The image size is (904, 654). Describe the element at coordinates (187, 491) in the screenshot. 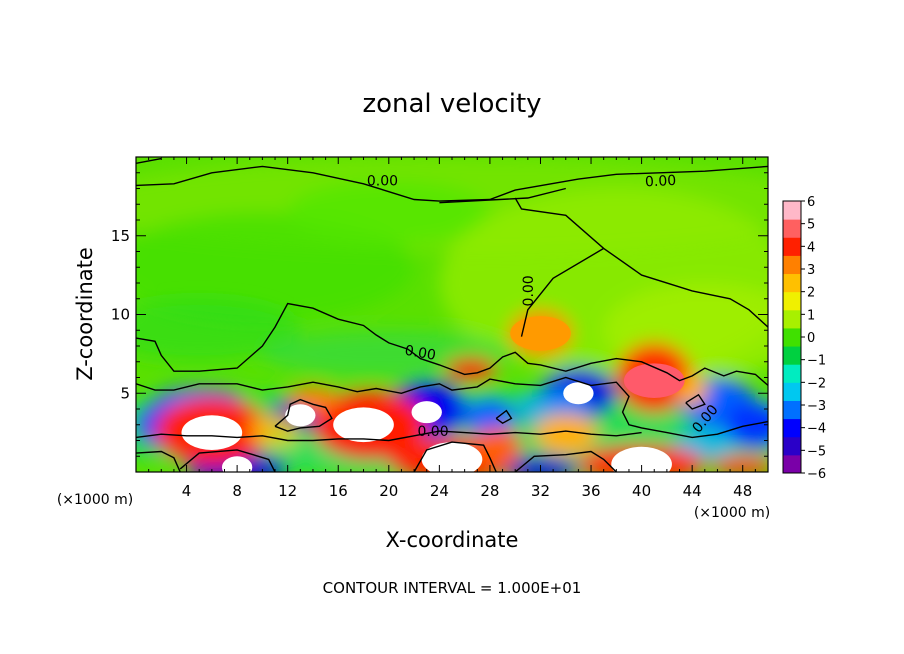

I see `x-tick-label: 4` at that location.